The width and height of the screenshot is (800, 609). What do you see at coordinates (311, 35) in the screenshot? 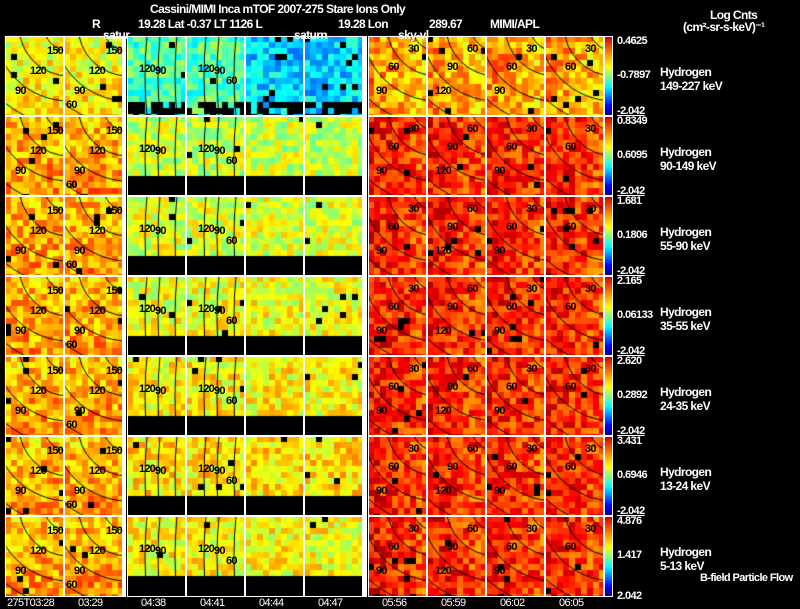
I see `overlay-label-saturn: saturn` at bounding box center [311, 35].